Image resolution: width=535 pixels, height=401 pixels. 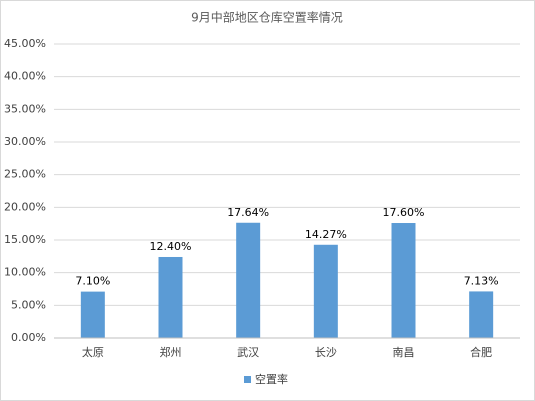 I want to click on legend-label: 空置率, so click(x=271, y=379).